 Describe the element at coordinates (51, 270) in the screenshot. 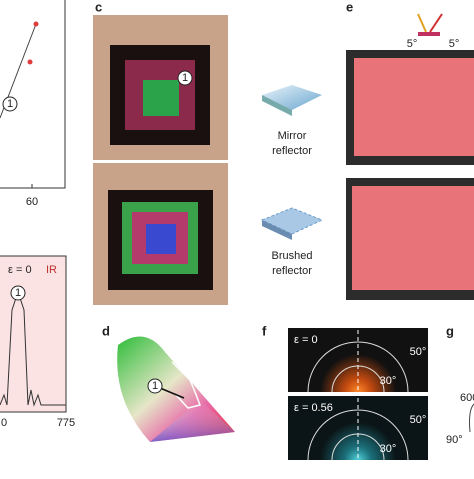

I see `mode-label: IR` at that location.